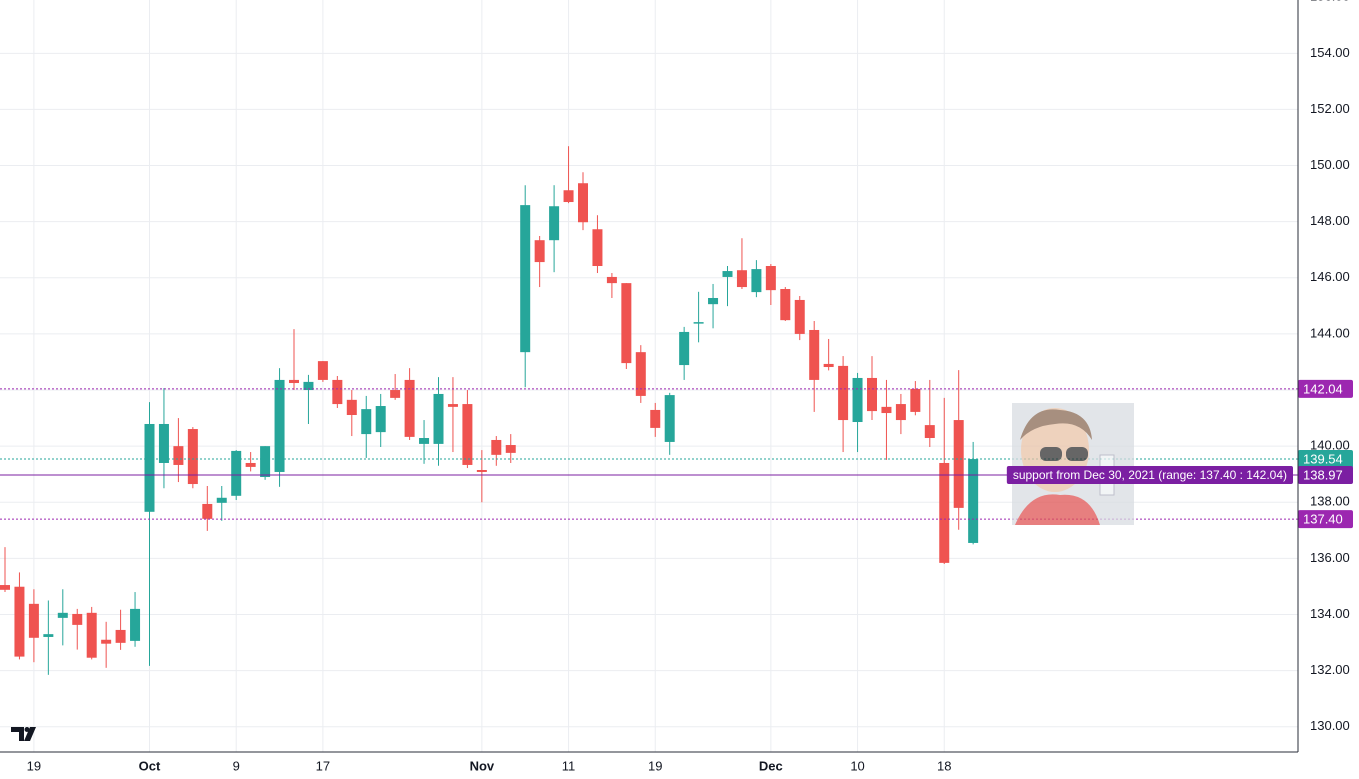 The image size is (1359, 779). What do you see at coordinates (1057, 509) in the screenshot?
I see `shirt` at bounding box center [1057, 509].